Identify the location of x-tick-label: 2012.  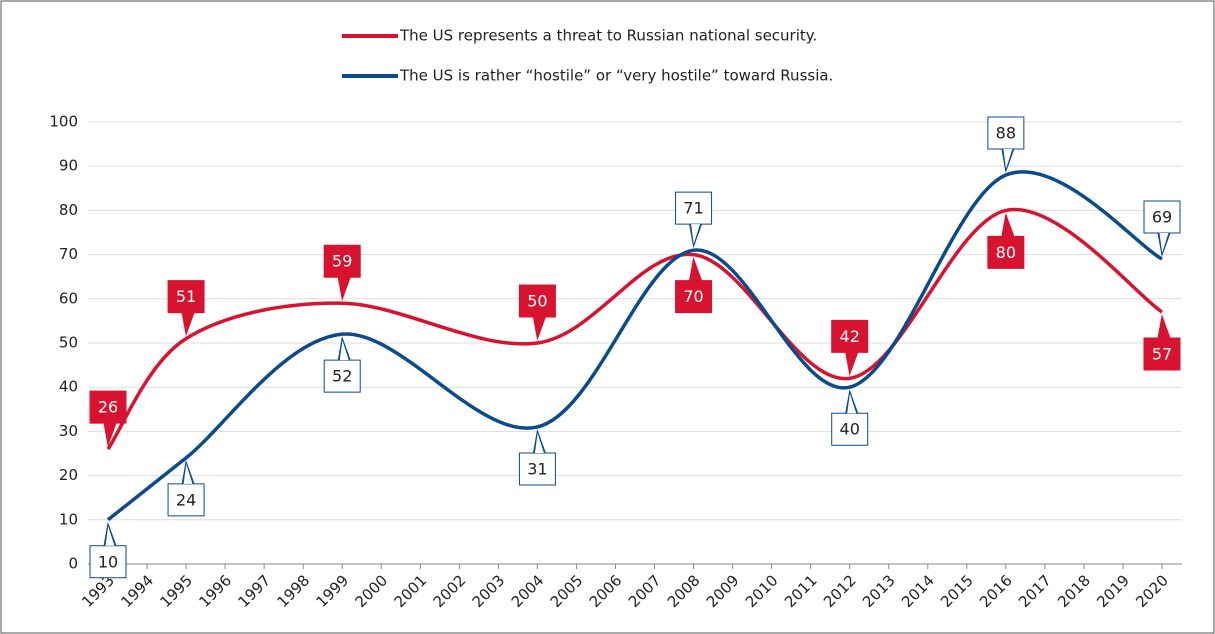
(840, 591).